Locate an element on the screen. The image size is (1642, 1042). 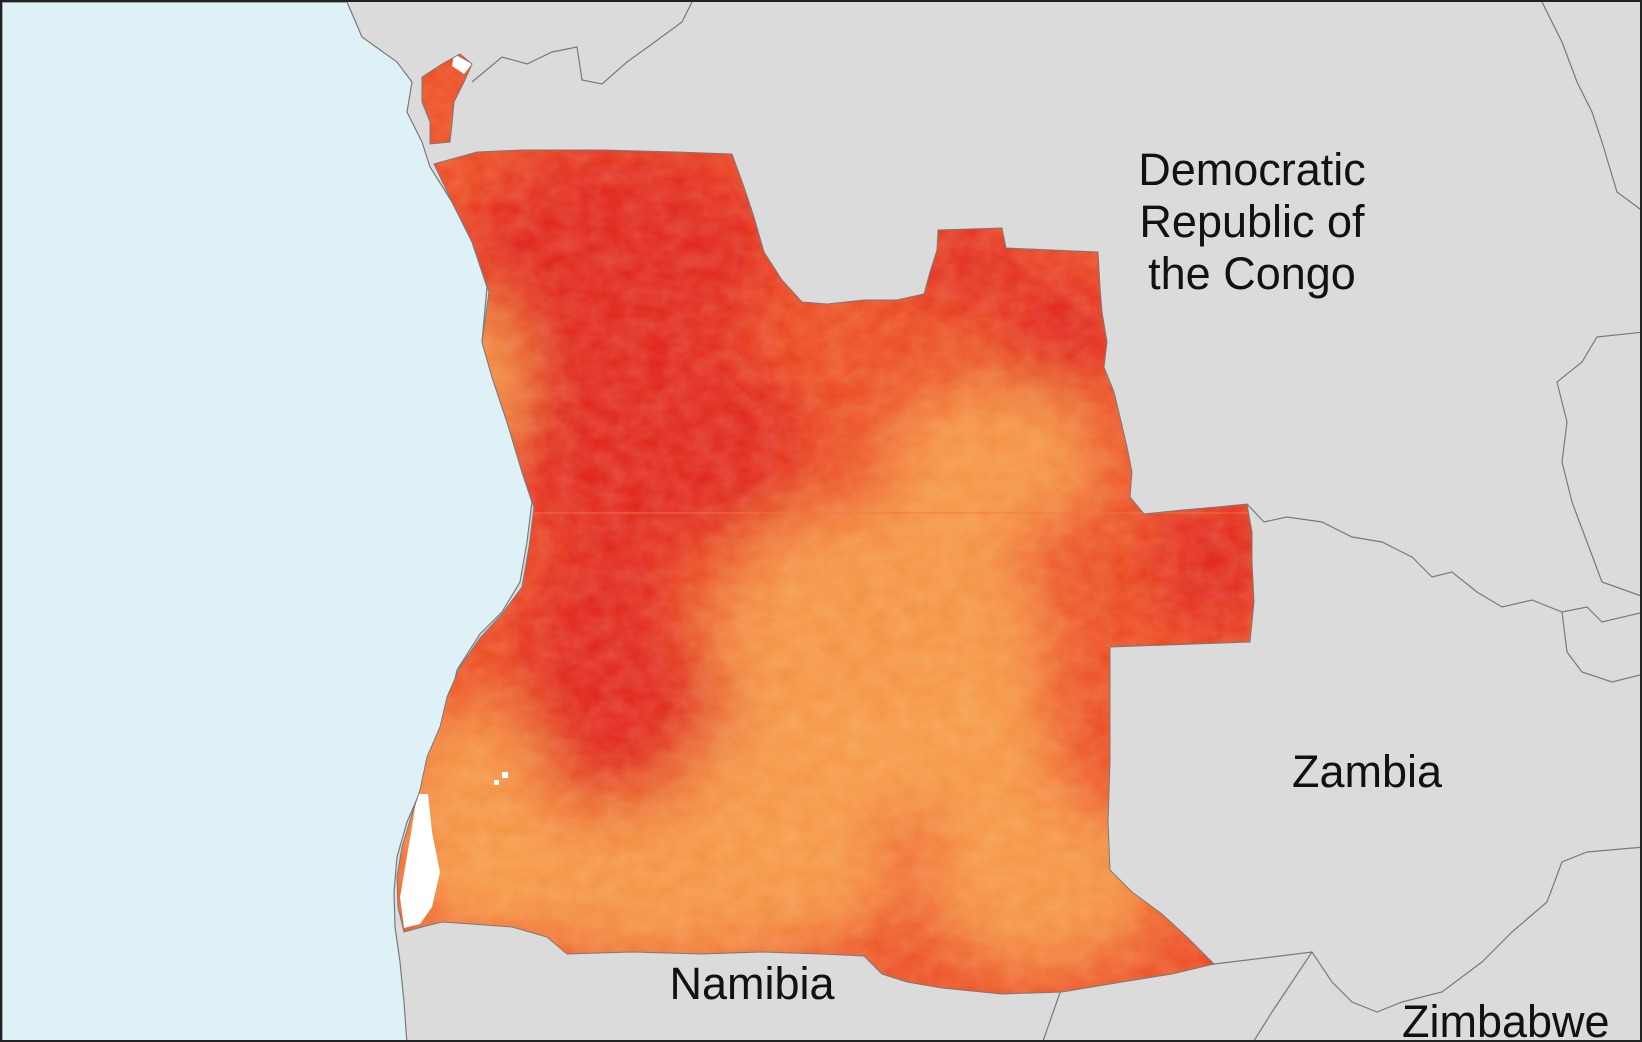
country-label-drc: Democratic Republic of the Congo is located at coordinates (1252, 221).